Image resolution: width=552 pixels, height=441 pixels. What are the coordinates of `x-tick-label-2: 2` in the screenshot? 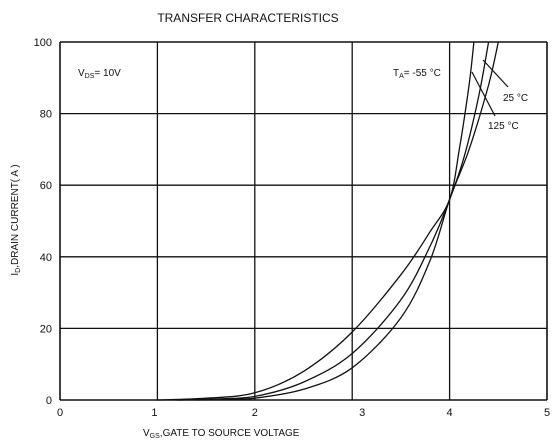 It's located at (255, 413).